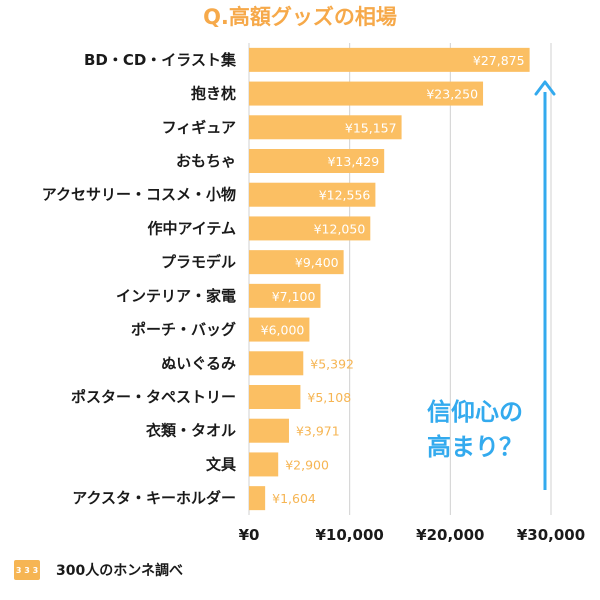 The image size is (600, 600). Describe the element at coordinates (294, 498) in the screenshot. I see `value-label: ¥1,604` at that location.